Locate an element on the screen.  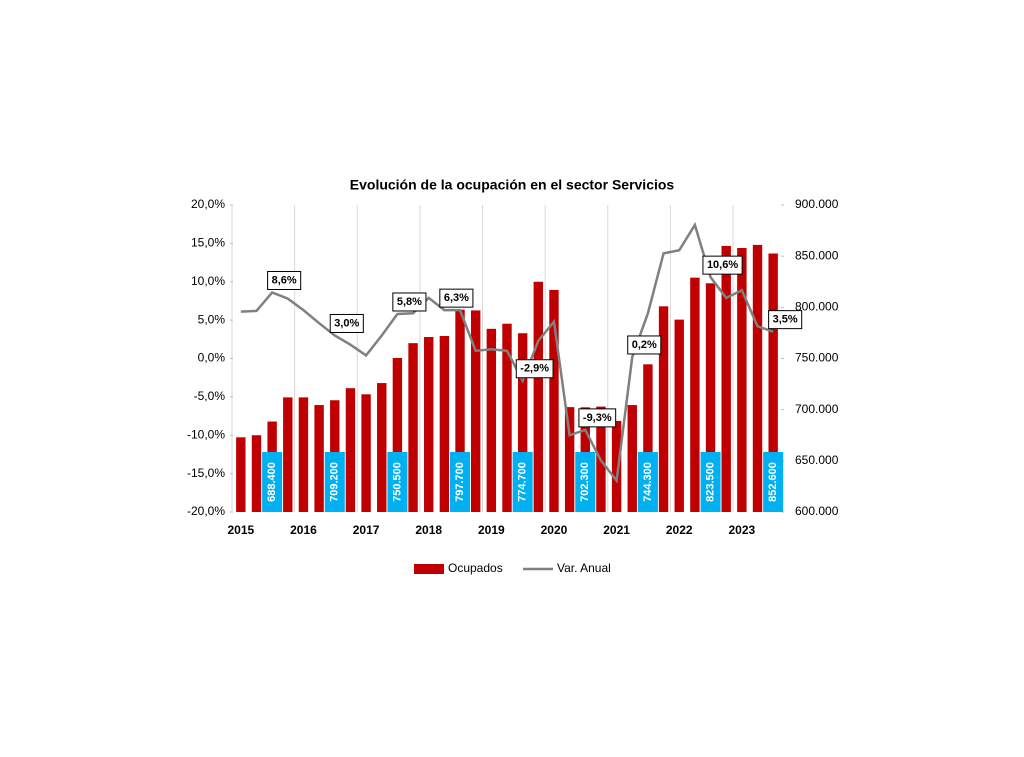
bar-label: 688.400 is located at coordinates (272, 482).